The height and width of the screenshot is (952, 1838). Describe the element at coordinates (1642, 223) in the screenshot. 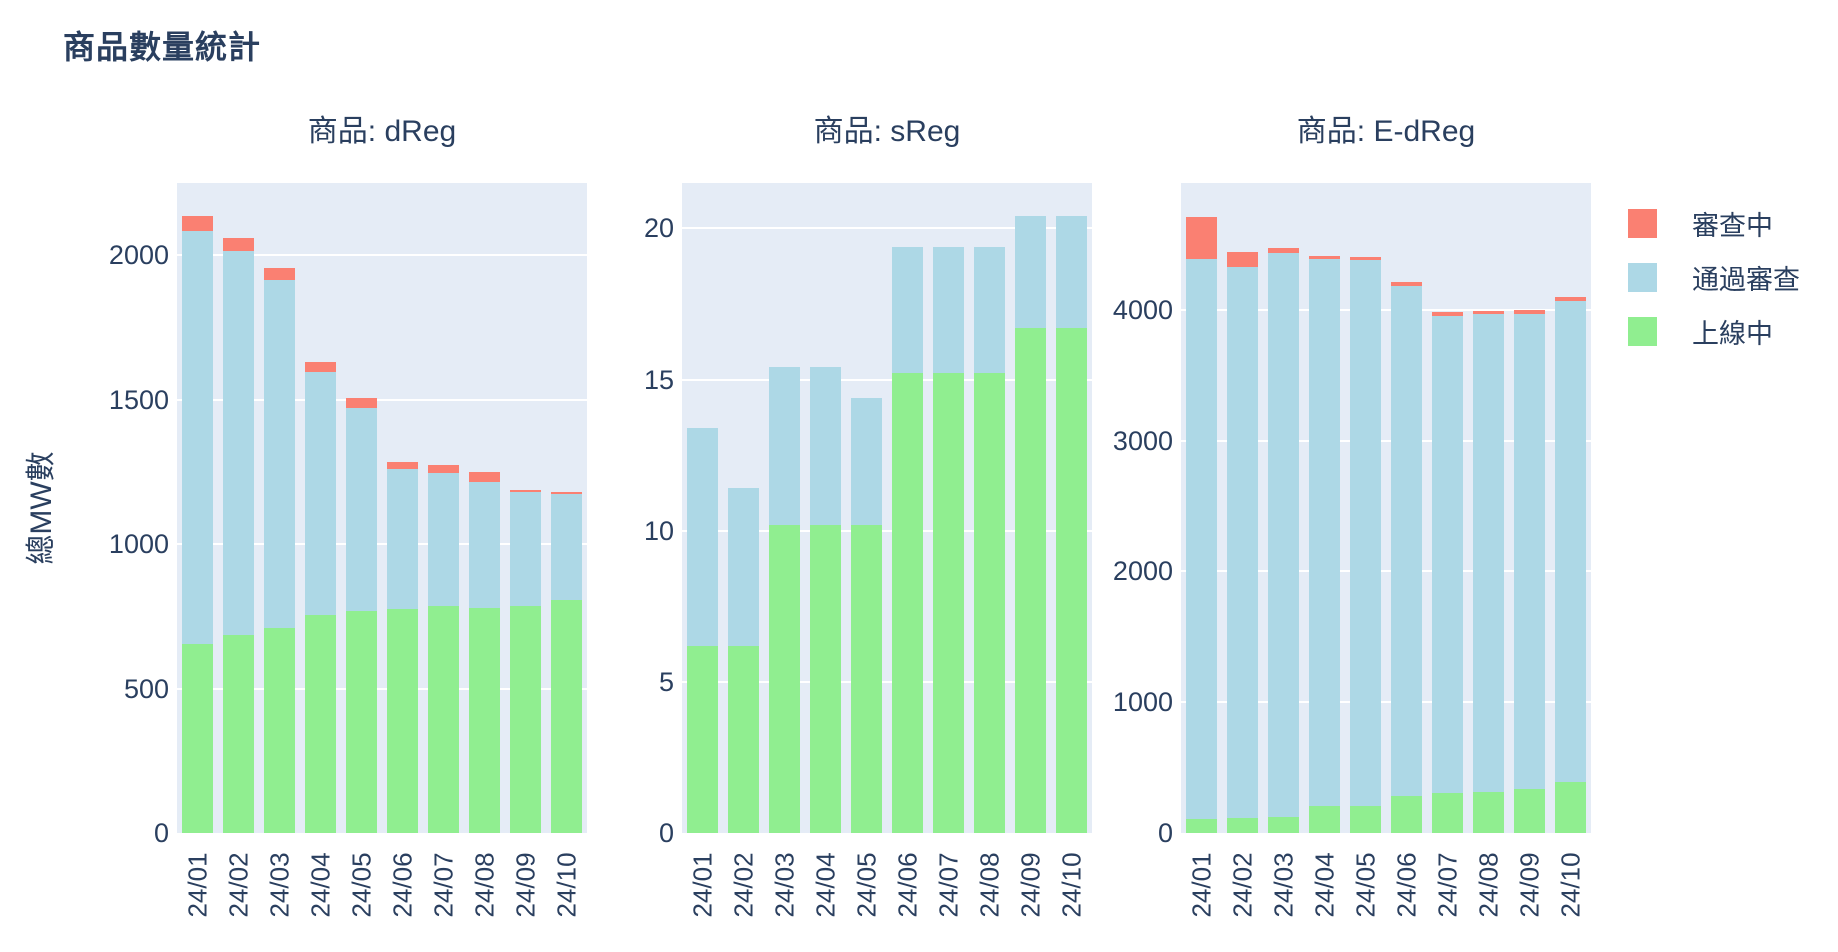

I see `legend-swatch-under-review` at that location.